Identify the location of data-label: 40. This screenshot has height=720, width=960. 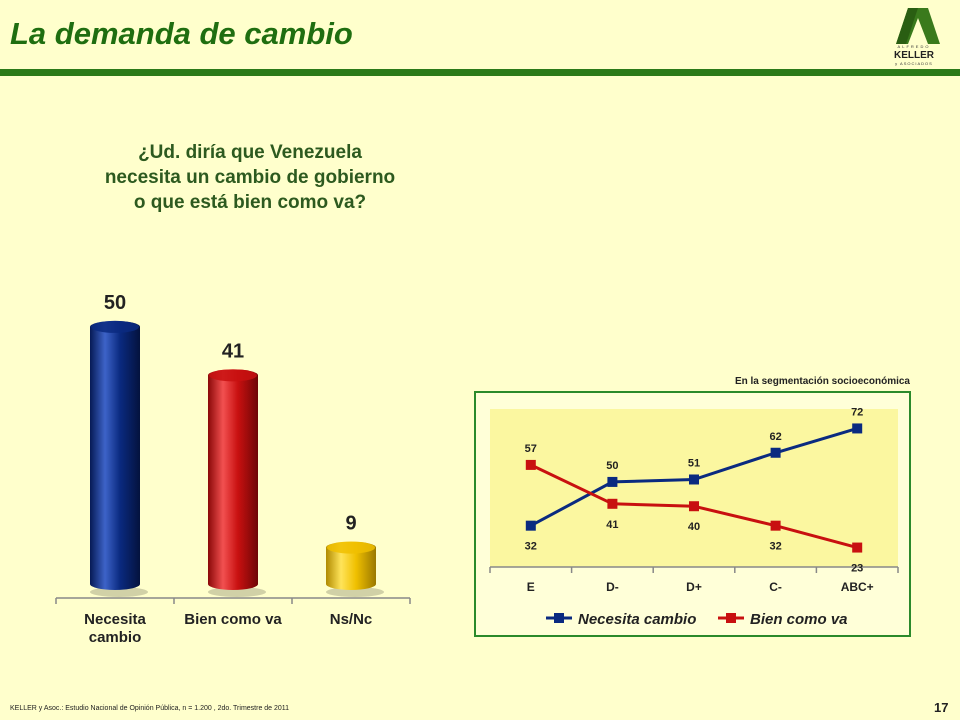
(694, 527).